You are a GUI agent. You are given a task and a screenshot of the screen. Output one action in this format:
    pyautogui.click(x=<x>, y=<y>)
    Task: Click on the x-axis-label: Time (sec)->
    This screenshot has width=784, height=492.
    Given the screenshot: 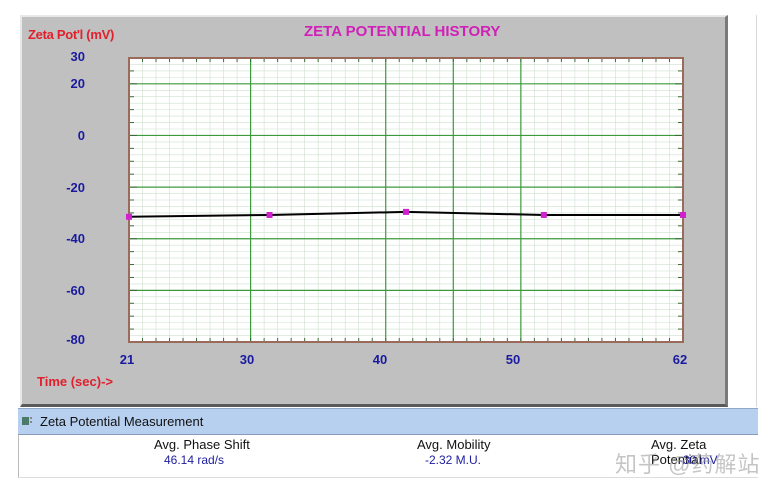 What is the action you would take?
    pyautogui.click(x=75, y=381)
    